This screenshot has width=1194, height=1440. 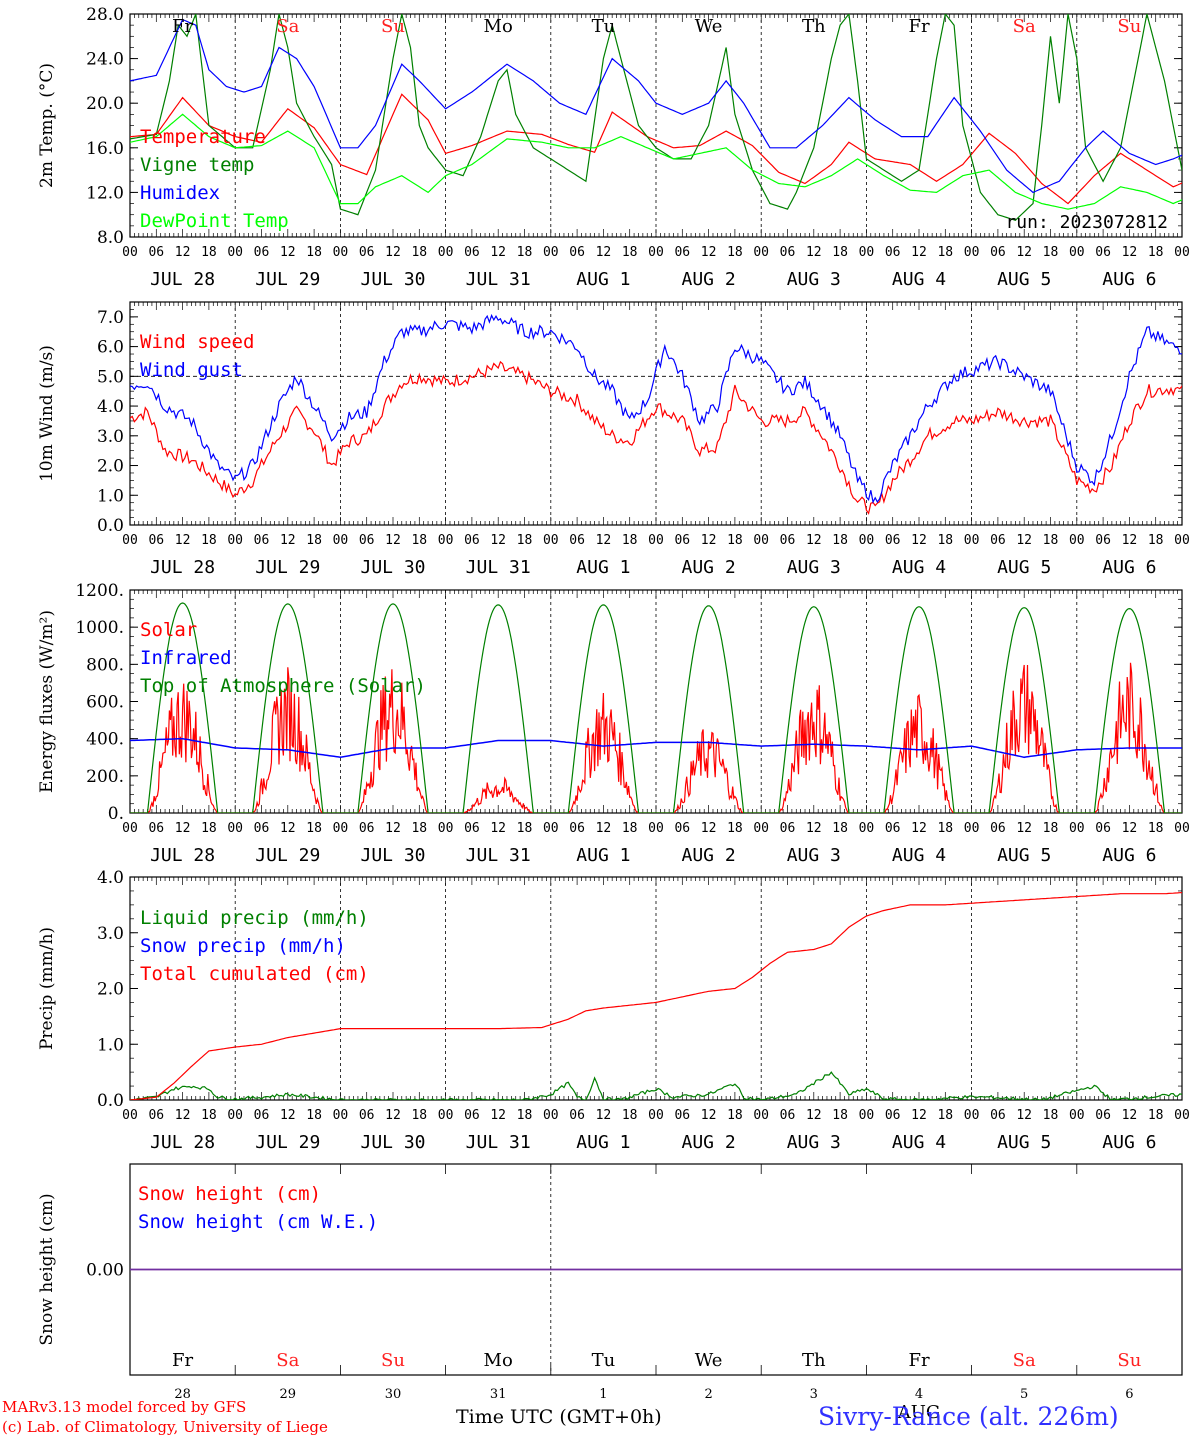 What do you see at coordinates (1129, 279) in the screenshot?
I see `date-label: AUG 6` at bounding box center [1129, 279].